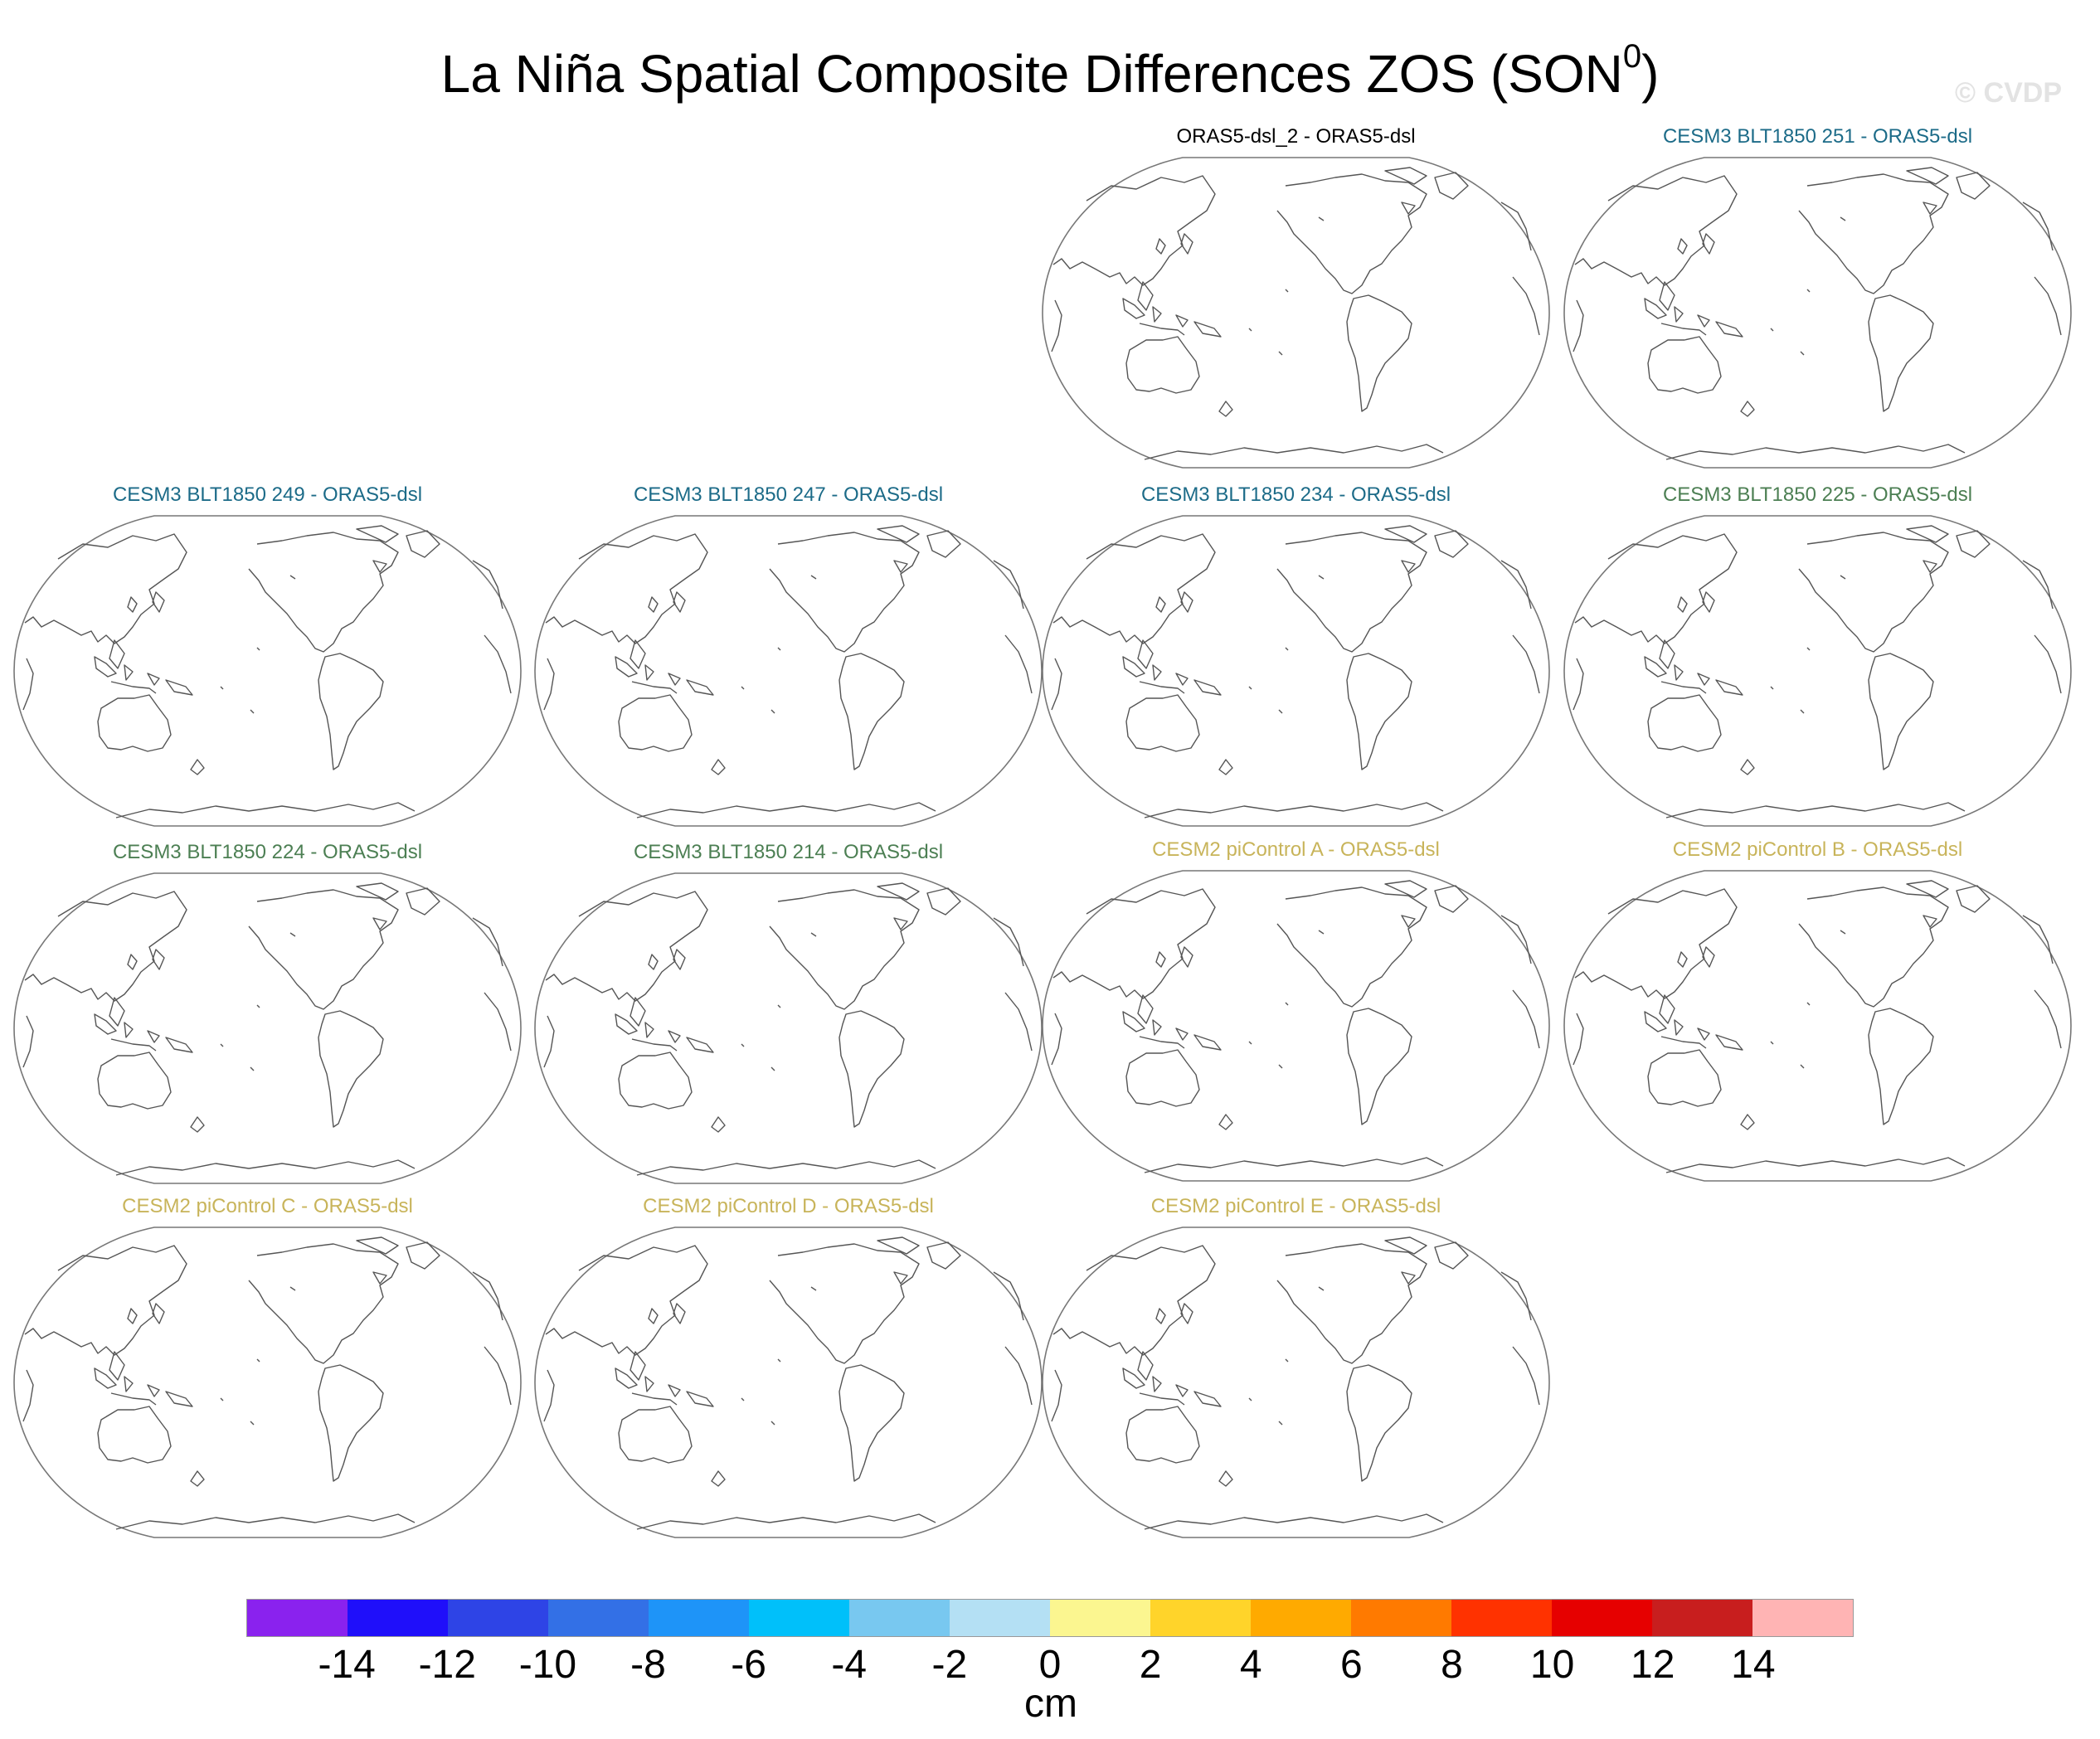 This screenshot has width=2100, height=1739. What do you see at coordinates (1817, 136) in the screenshot?
I see `panel-title: CESM3 BLT1850 251 - ORAS5-dsl` at bounding box center [1817, 136].